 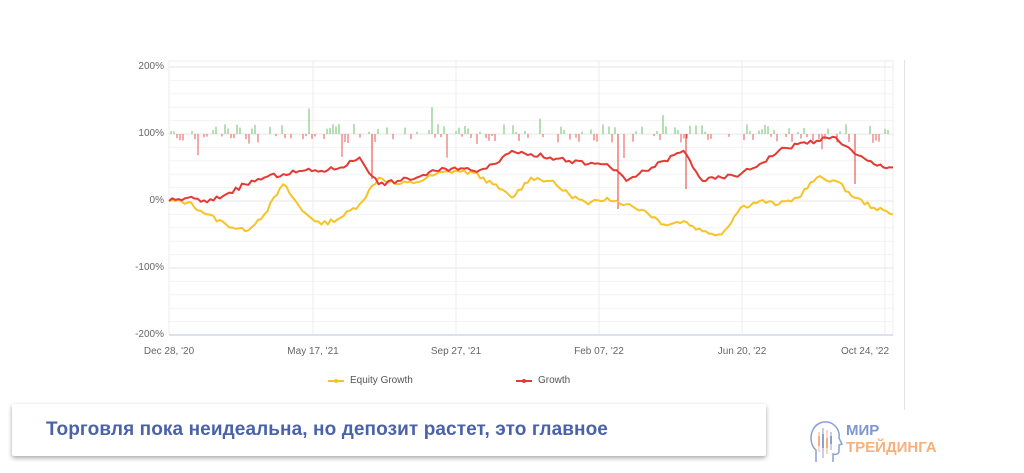 I want to click on legend-label: Equity Growth, so click(x=381, y=380).